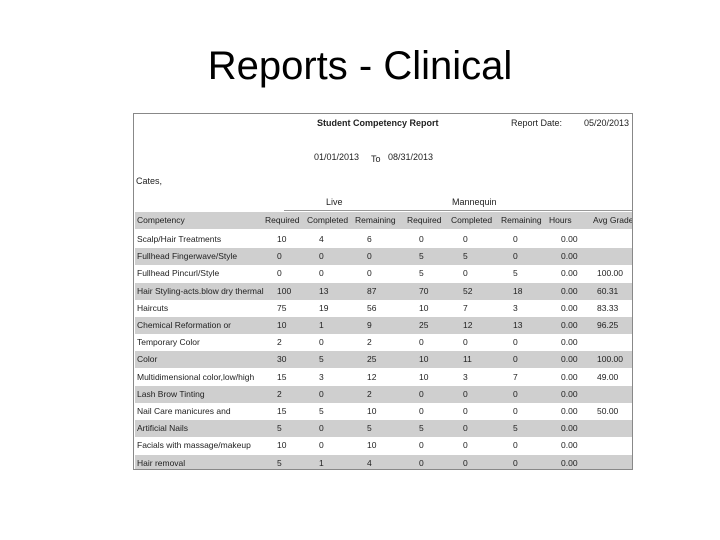 This screenshot has width=720, height=540. Describe the element at coordinates (282, 220) in the screenshot. I see `column-header: Required` at that location.